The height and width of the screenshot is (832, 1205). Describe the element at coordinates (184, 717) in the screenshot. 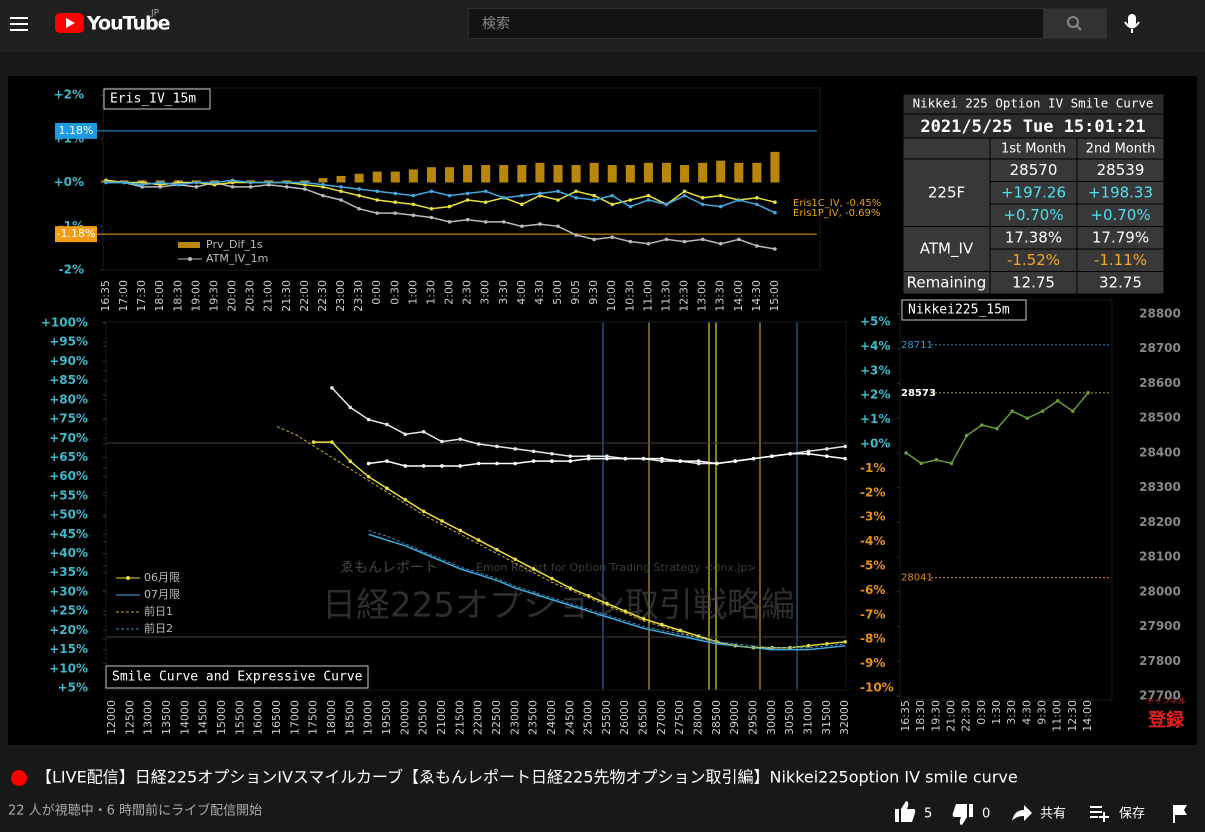

I see `x-tick-label: 14000` at that location.